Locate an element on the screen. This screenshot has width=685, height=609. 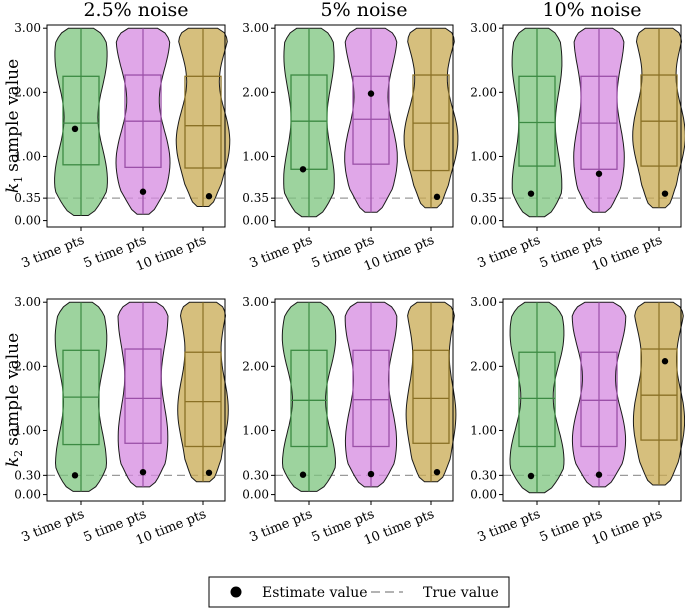
legend-estimate-marker is located at coordinates (236, 592).